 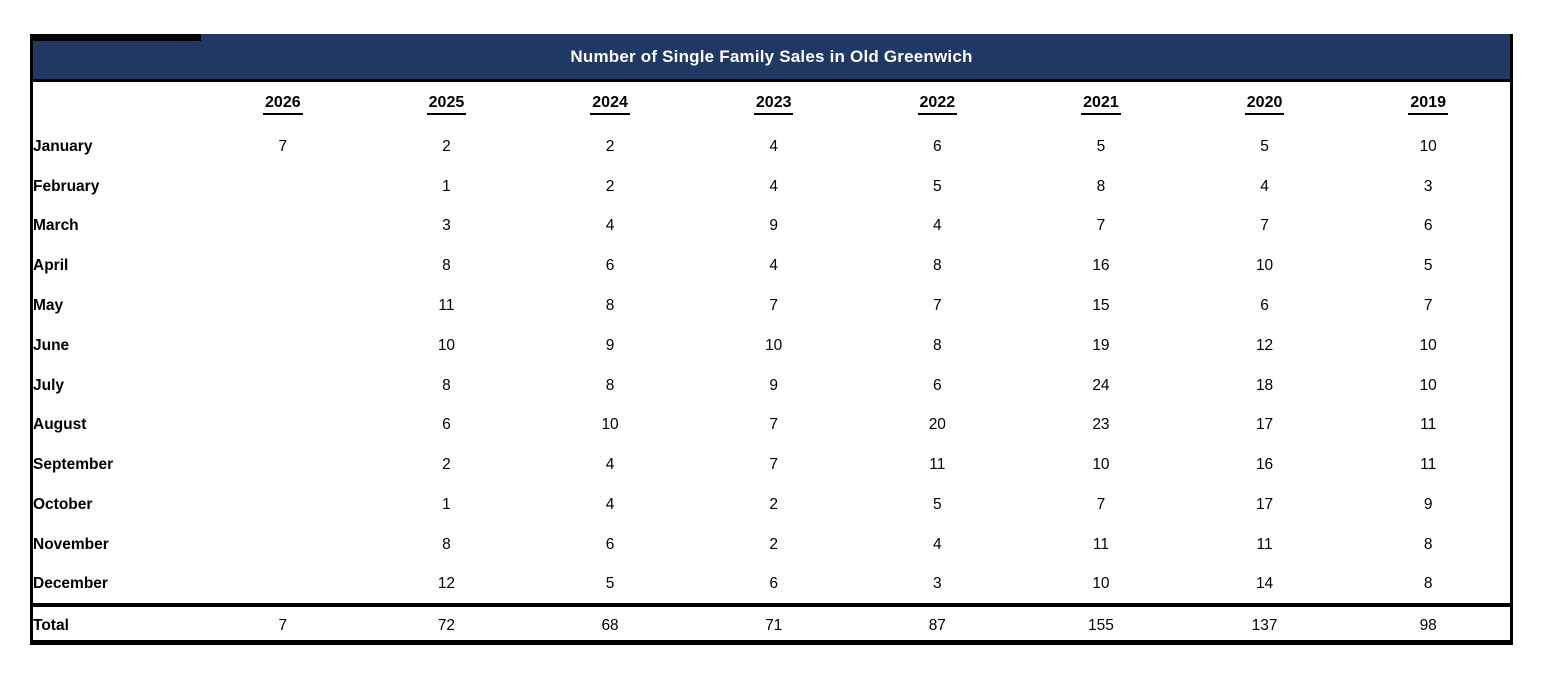 What do you see at coordinates (1264, 306) in the screenshot?
I see `cell-may-2020: 6` at bounding box center [1264, 306].